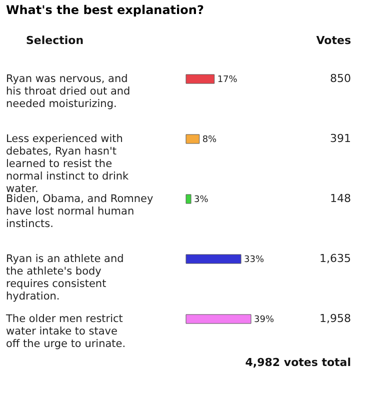 This screenshot has width=370, height=400. Describe the element at coordinates (65, 331) in the screenshot. I see `y-tick-label: The older men restrict water intake to stave off the urge to urinate.` at that location.